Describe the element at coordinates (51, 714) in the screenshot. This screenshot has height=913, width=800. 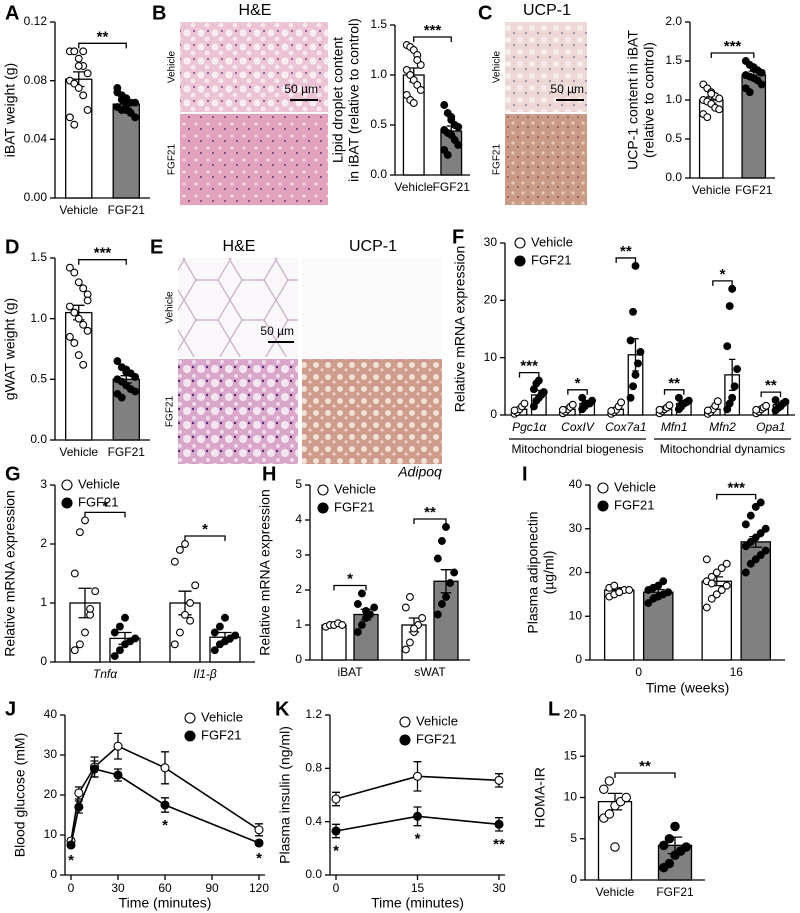
I see `y-tick-label: 40` at that location.